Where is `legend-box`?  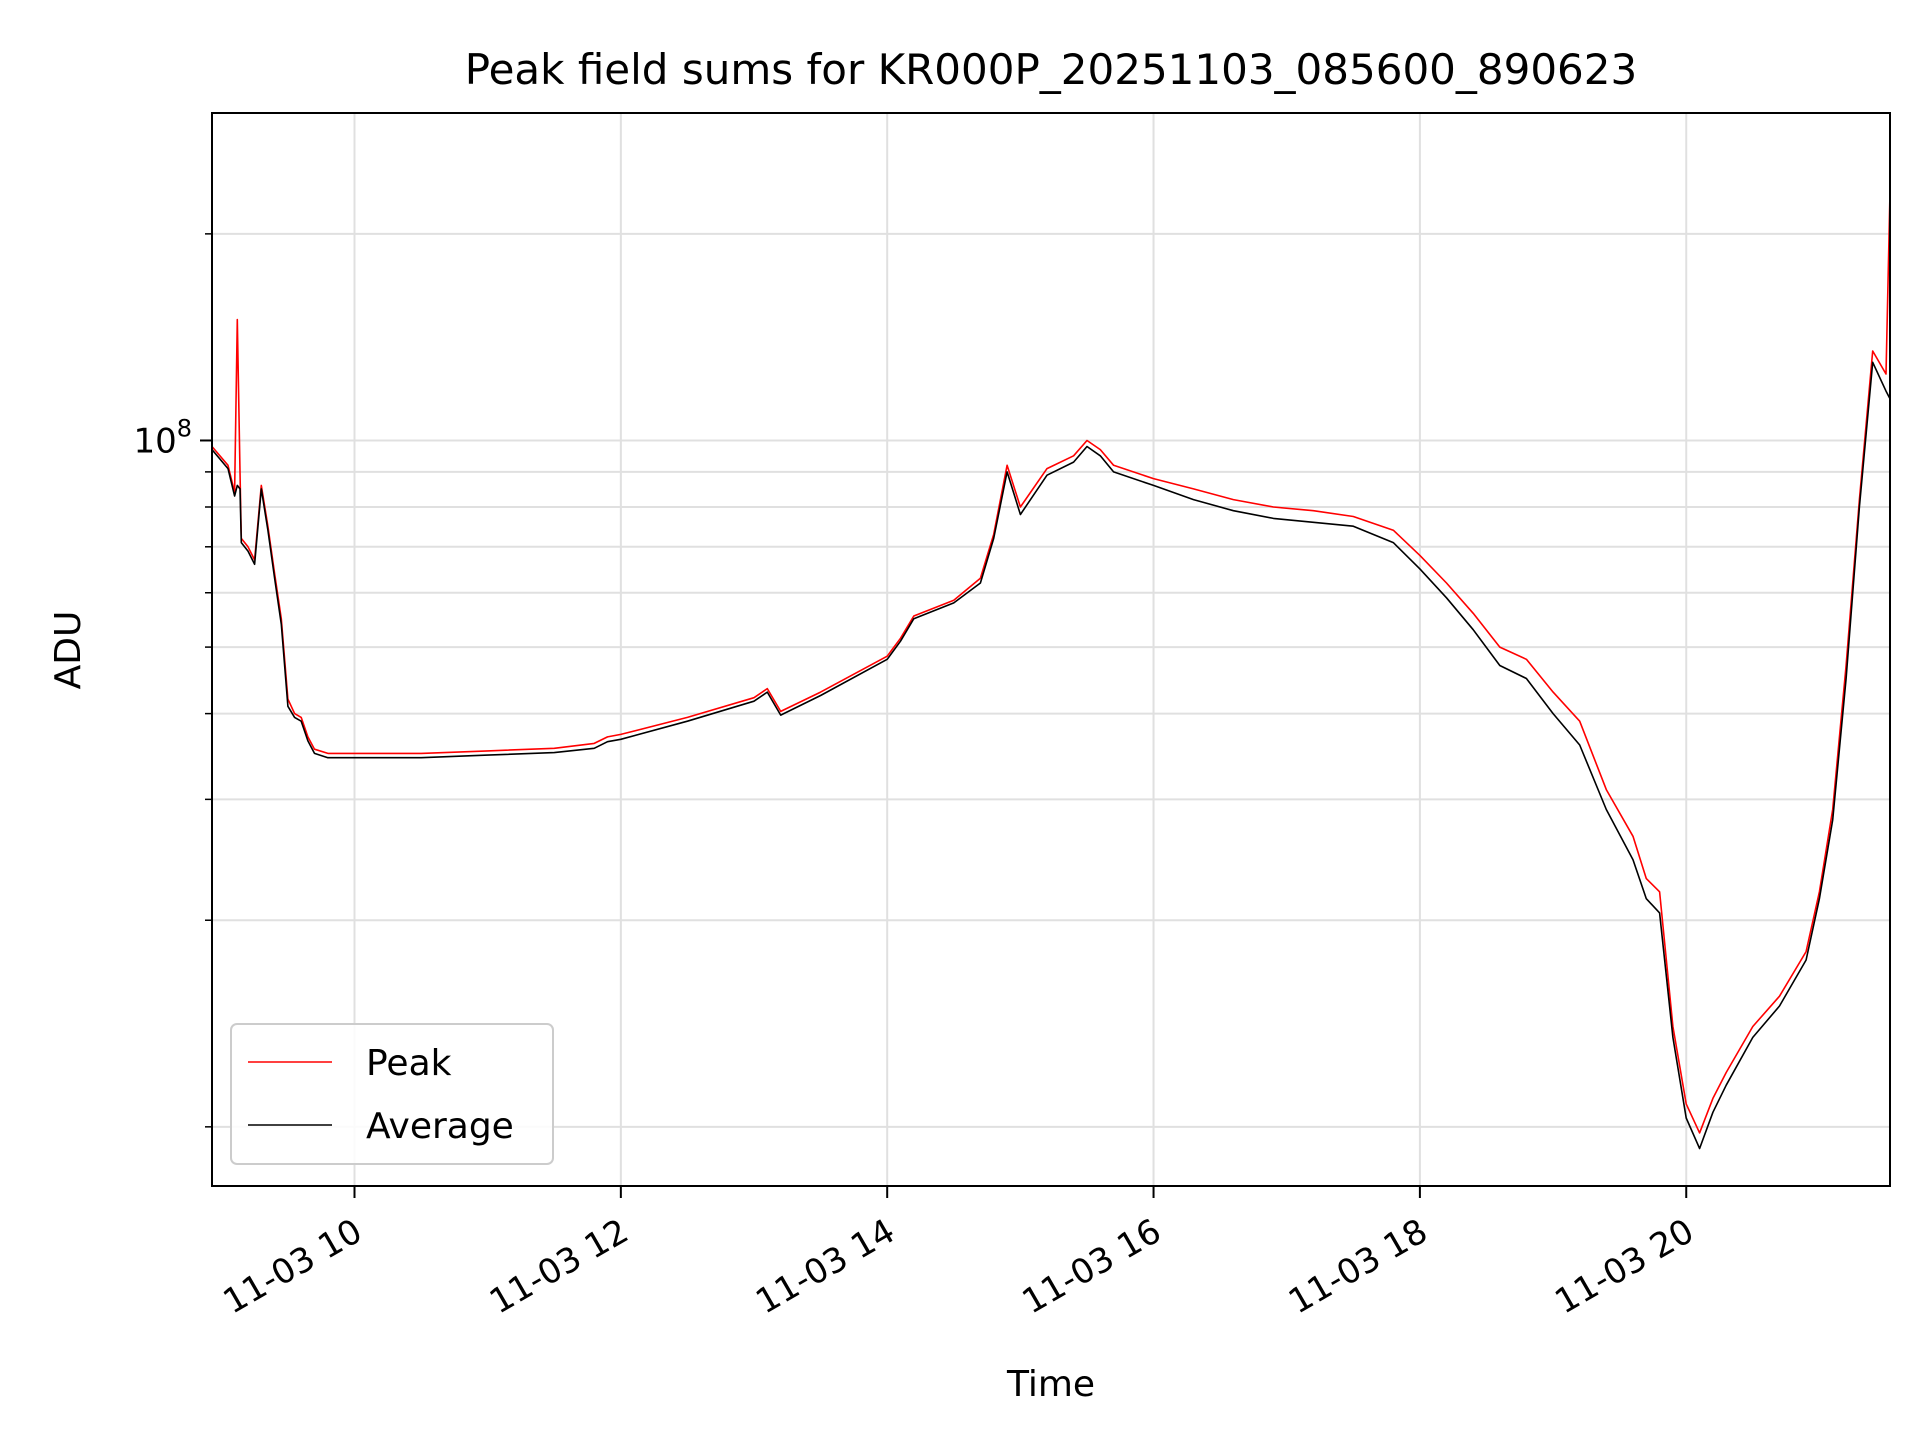
legend-box is located at coordinates (392, 1094).